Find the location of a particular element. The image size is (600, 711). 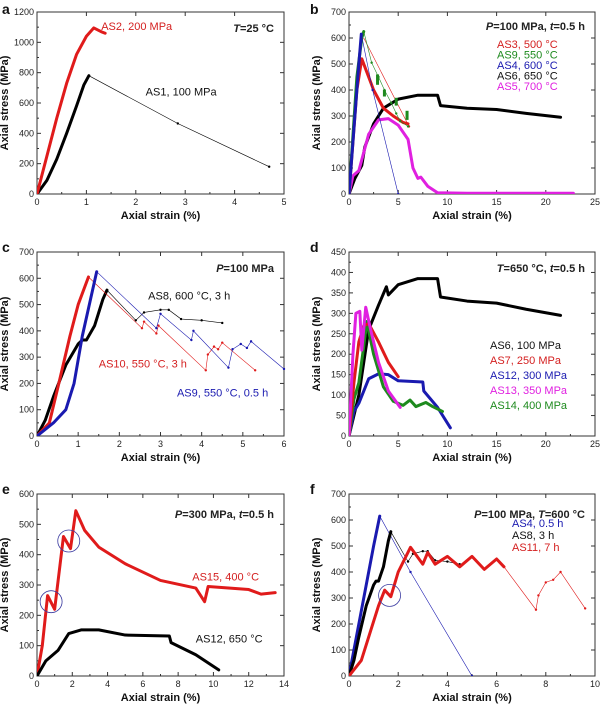

condition-label: T=650 °C, t=0.5 h is located at coordinates (541, 269).